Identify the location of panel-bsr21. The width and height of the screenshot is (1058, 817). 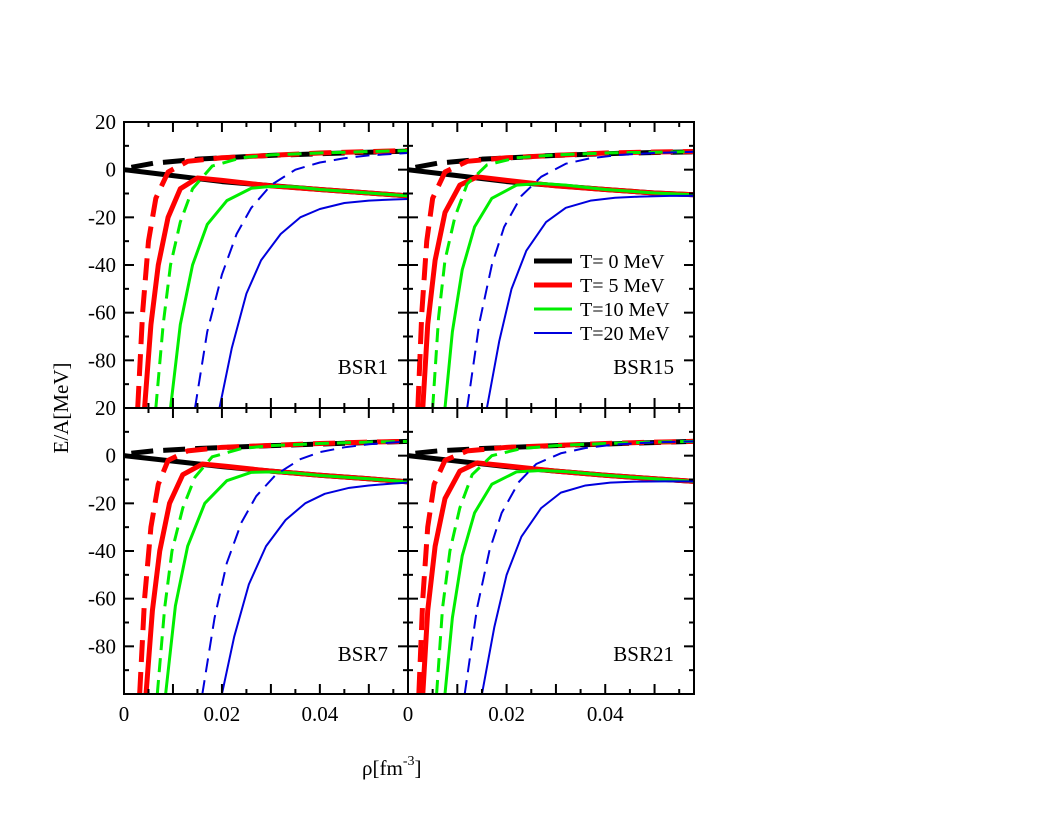
(551, 566).